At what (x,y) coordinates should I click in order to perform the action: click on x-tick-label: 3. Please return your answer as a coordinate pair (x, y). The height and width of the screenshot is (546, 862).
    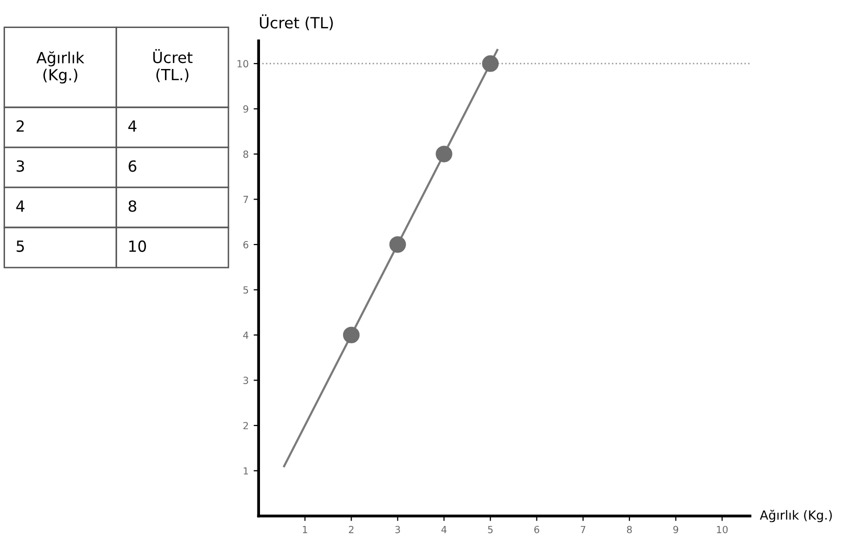
    Looking at the image, I should click on (397, 530).